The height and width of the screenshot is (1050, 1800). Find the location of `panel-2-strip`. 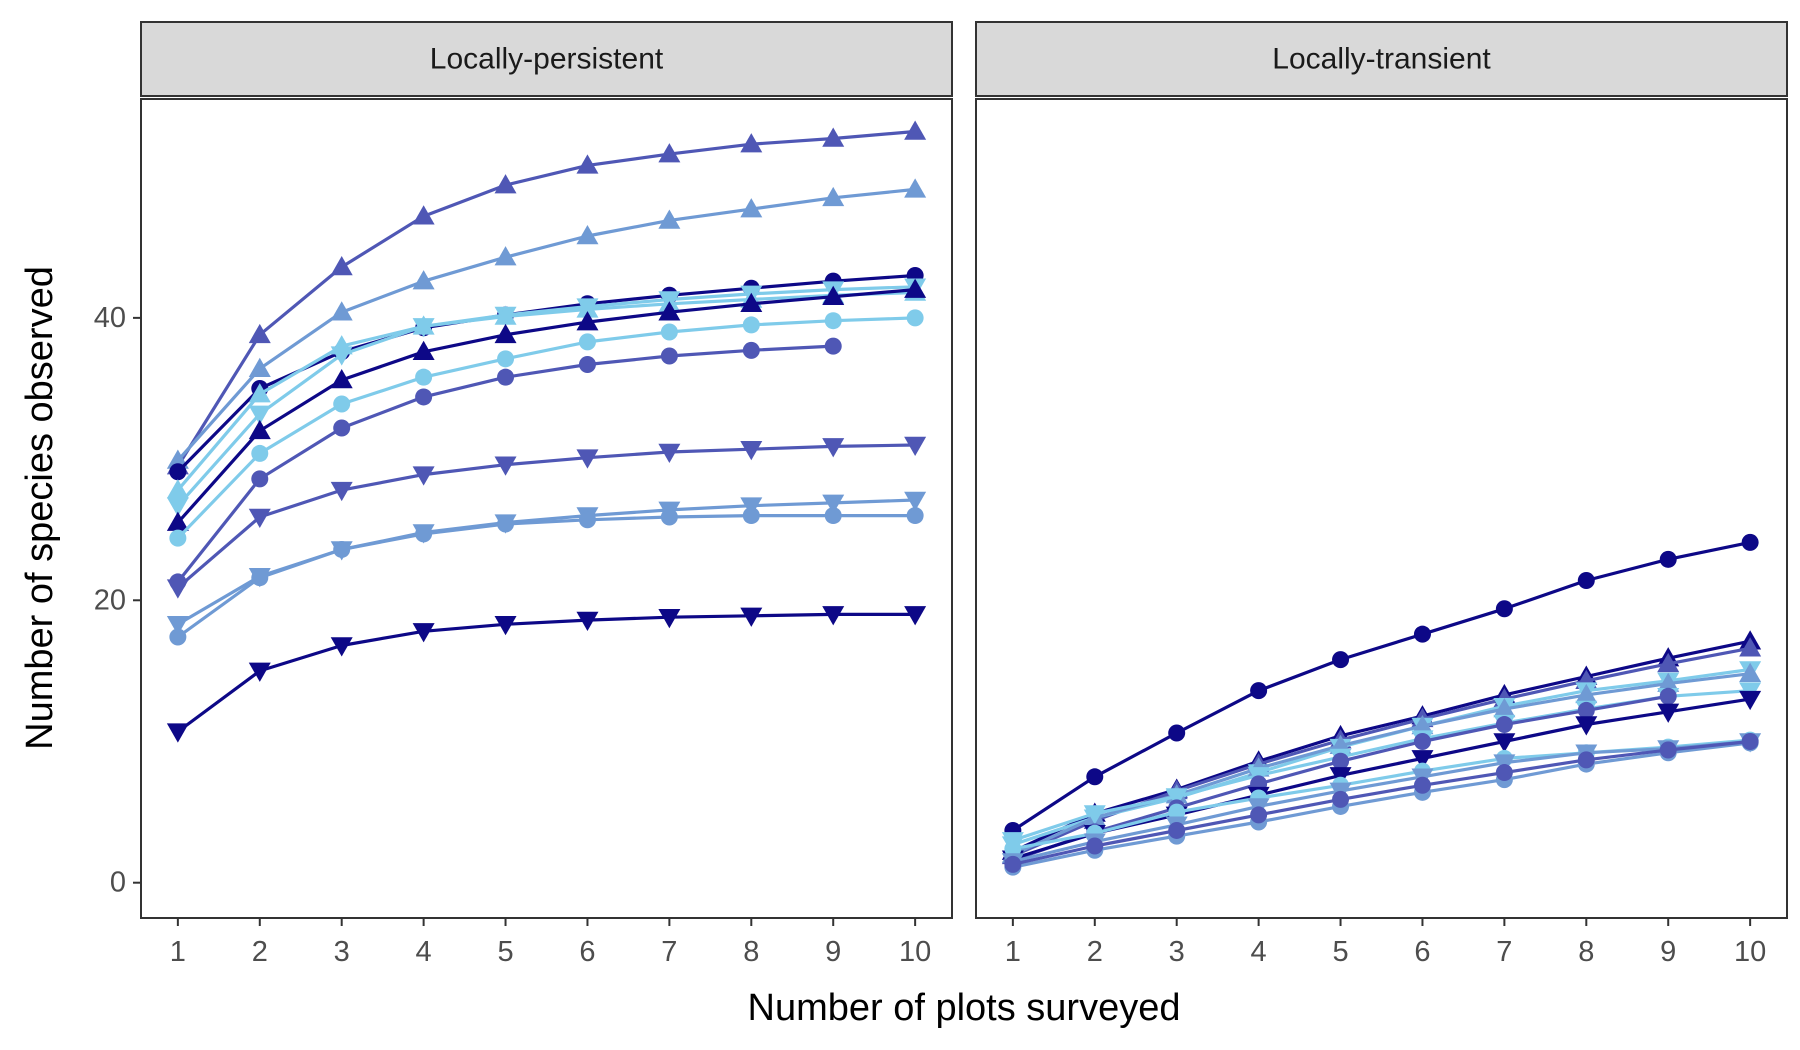

panel-2-strip is located at coordinates (1381, 59).